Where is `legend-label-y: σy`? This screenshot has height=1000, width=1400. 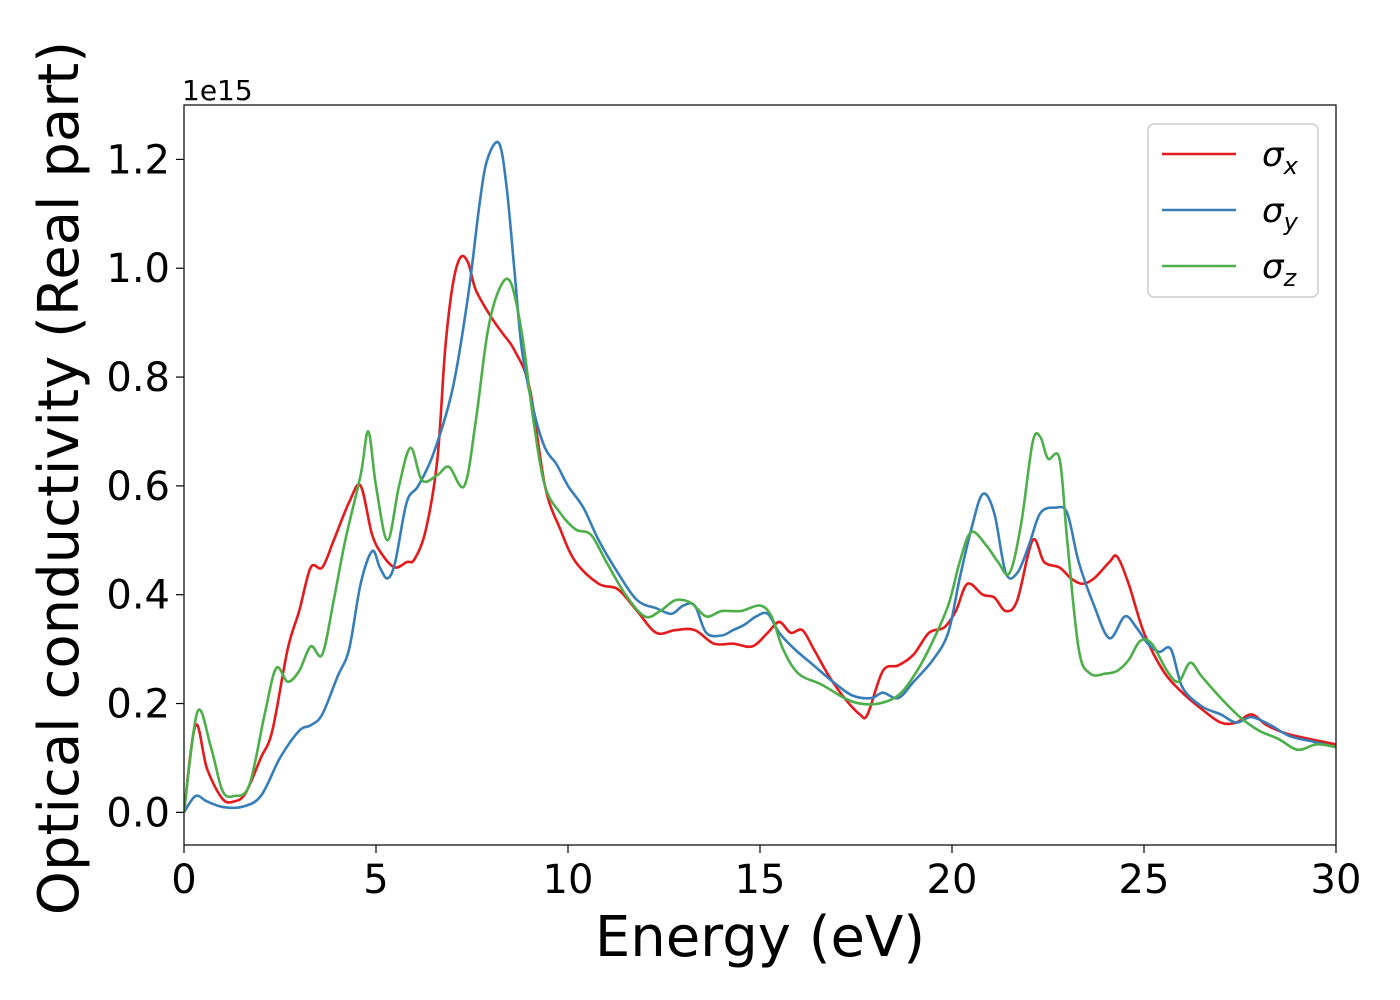
legend-label-y: σy is located at coordinates (1280, 213).